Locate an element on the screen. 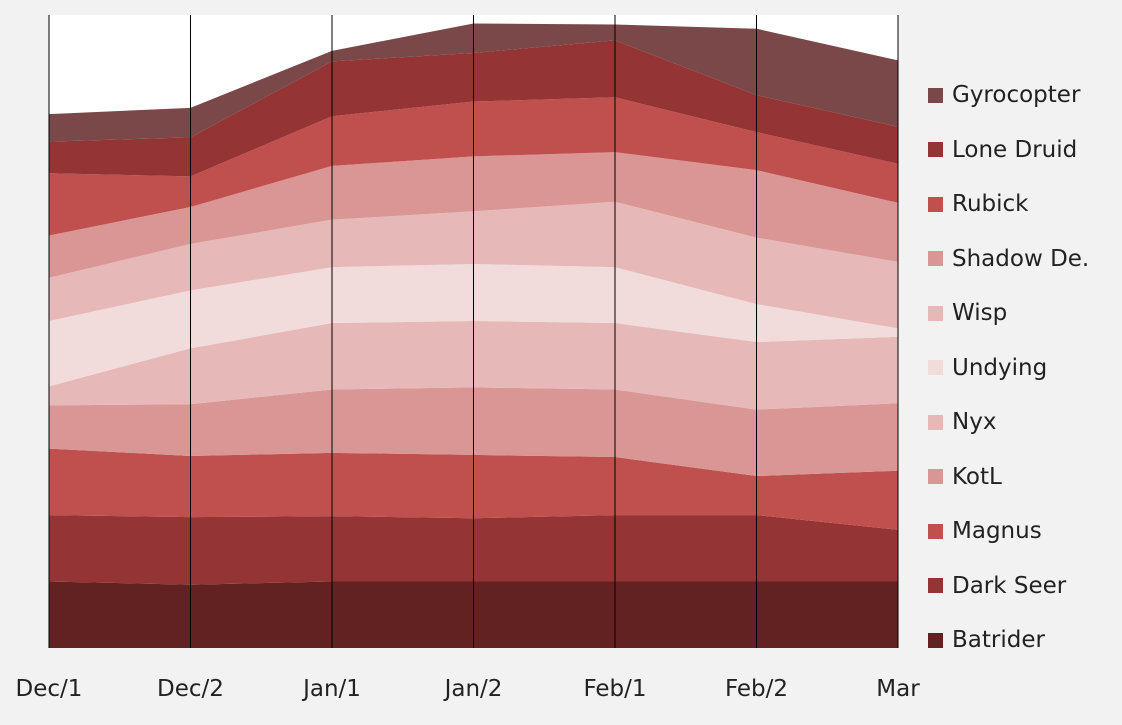 This screenshot has height=725, width=1122. legend-item: Magnus is located at coordinates (1023, 531).